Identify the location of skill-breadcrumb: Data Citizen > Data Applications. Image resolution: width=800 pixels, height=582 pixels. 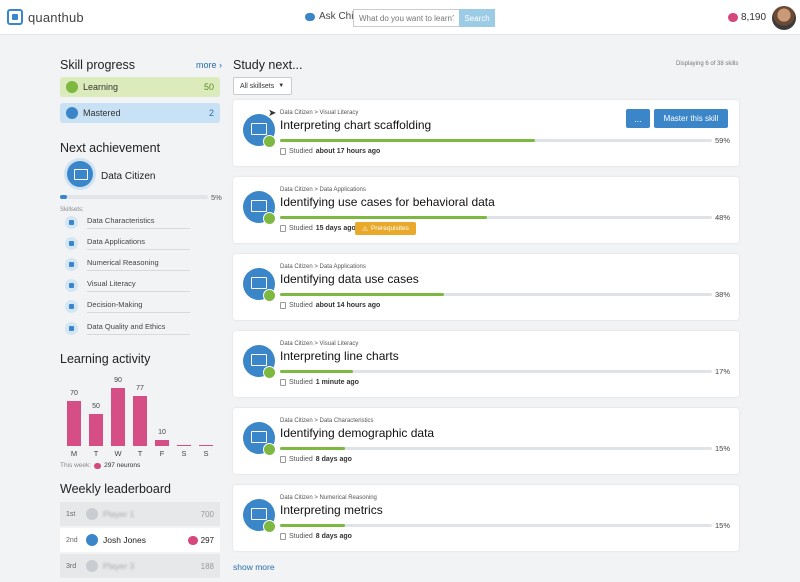
(323, 190).